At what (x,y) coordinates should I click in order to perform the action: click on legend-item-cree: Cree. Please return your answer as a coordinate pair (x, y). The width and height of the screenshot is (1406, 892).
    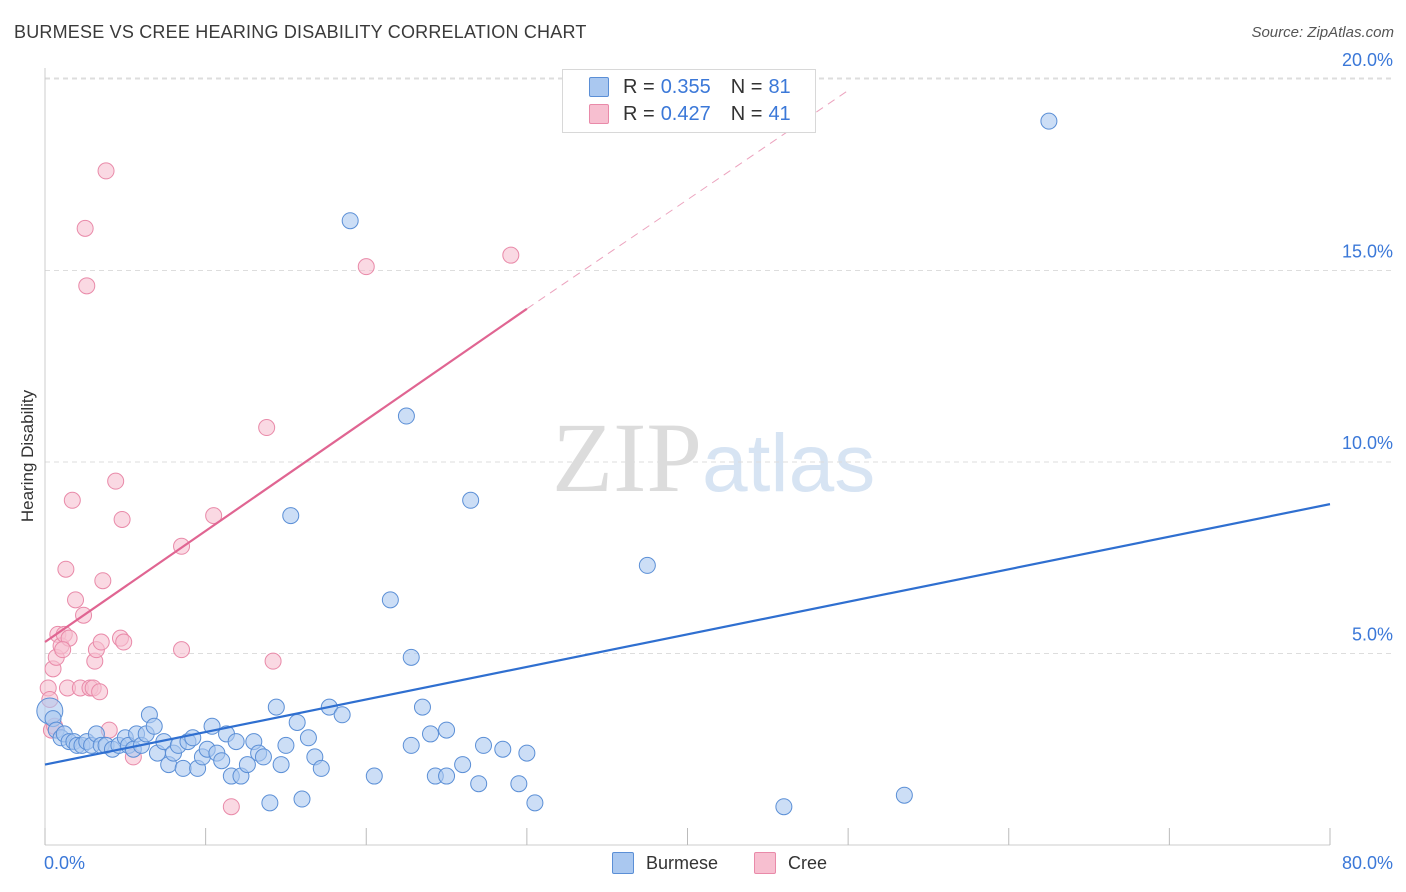
    Looking at the image, I should click on (790, 863).